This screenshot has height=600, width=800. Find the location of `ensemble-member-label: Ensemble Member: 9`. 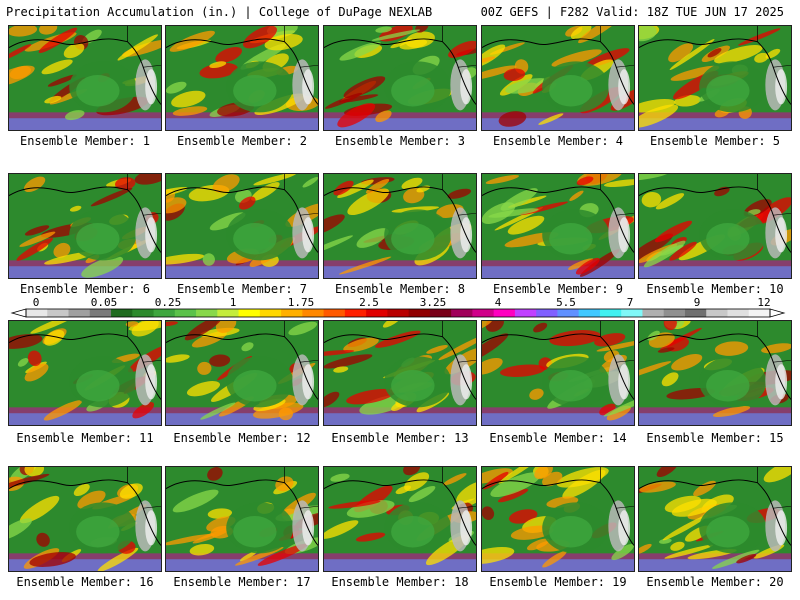

ensemble-member-label: Ensemble Member: 9 is located at coordinates (558, 289).